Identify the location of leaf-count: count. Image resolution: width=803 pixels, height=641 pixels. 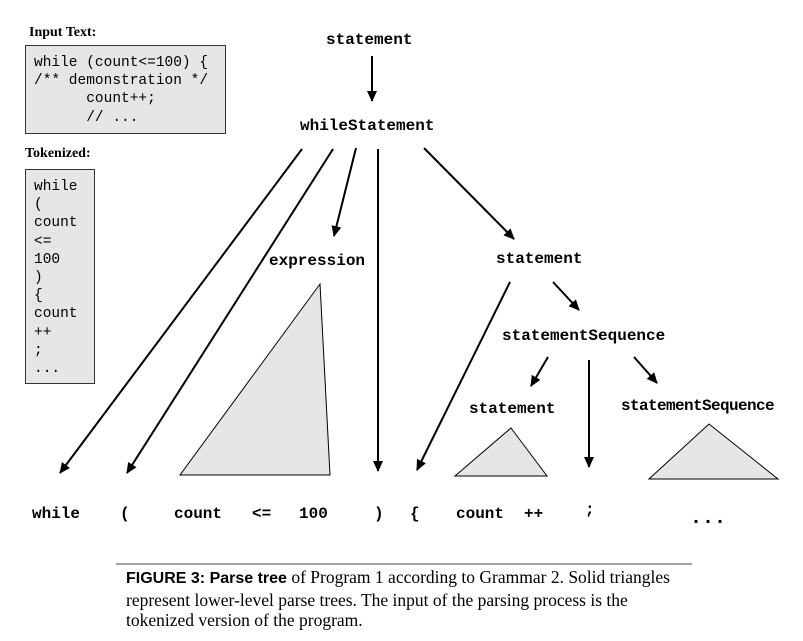
(198, 514).